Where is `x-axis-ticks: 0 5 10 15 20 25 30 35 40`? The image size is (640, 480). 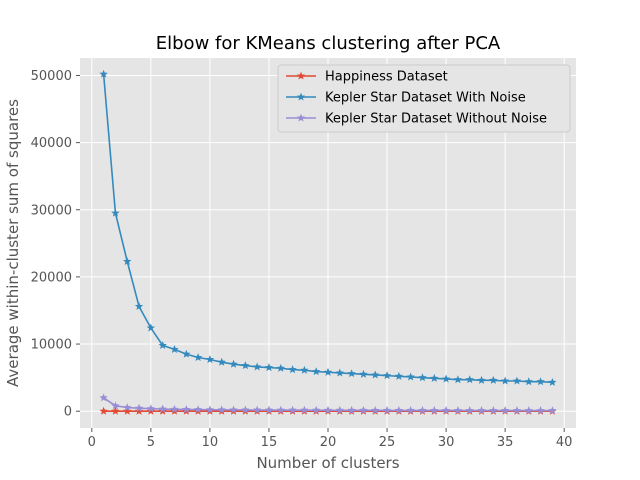 x-axis-ticks: 0 5 10 15 20 25 30 35 40 is located at coordinates (330, 439).